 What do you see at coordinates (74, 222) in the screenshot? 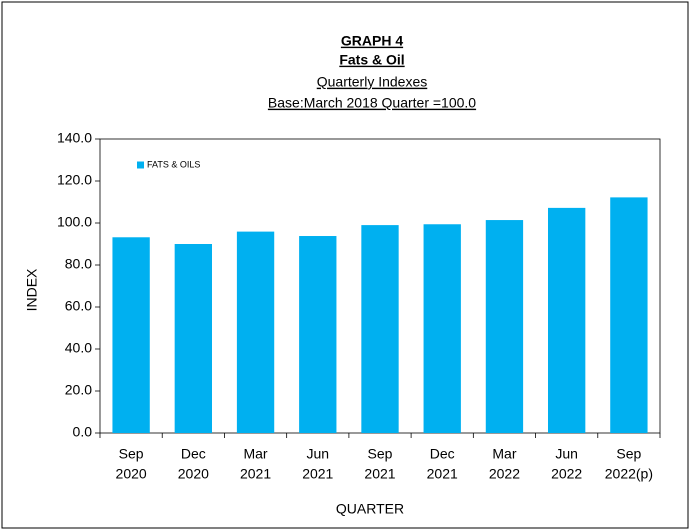
I see `y-tick-label: 100.0` at bounding box center [74, 222].